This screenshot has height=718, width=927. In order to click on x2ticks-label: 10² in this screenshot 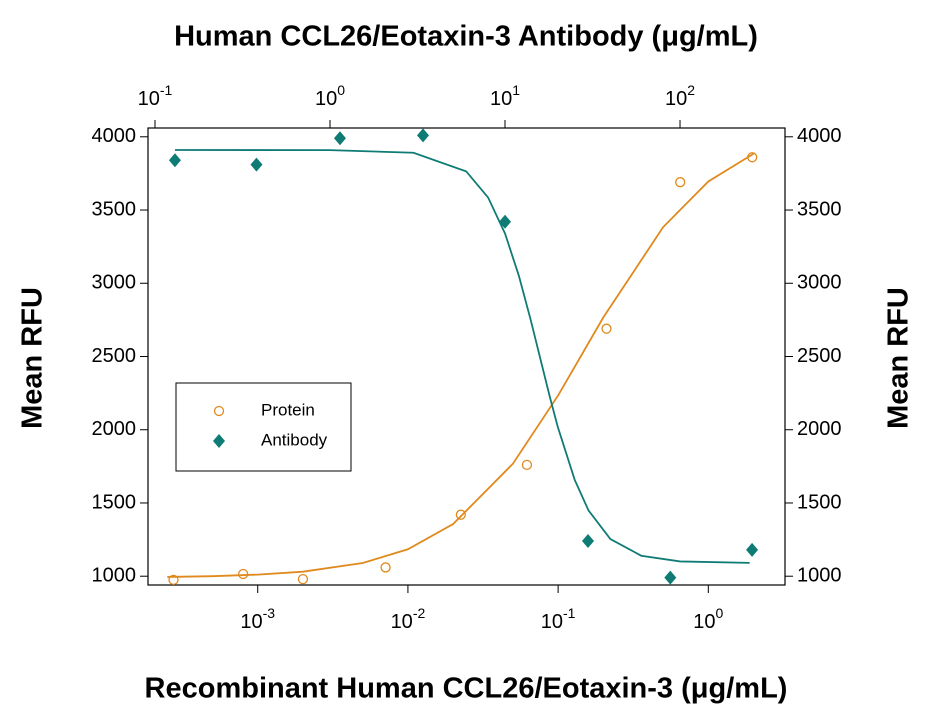, I will do `click(680, 96)`.